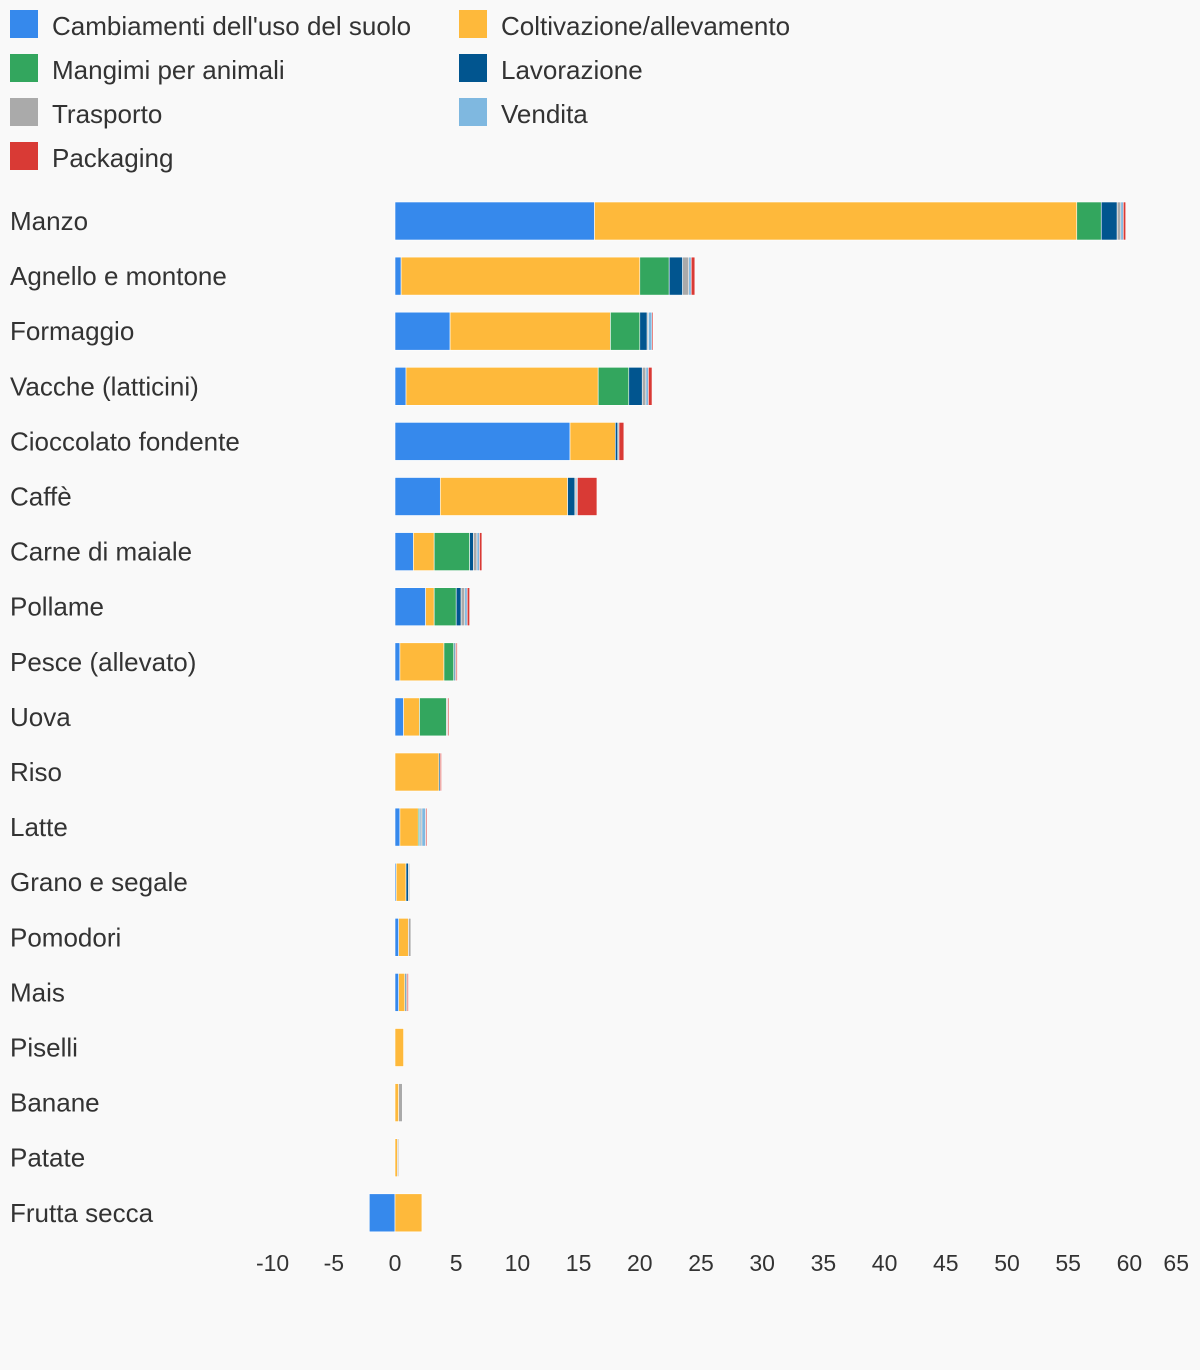 The image size is (1200, 1370). What do you see at coordinates (544, 114) in the screenshot?
I see `legend-label-vendita: Vendita` at bounding box center [544, 114].